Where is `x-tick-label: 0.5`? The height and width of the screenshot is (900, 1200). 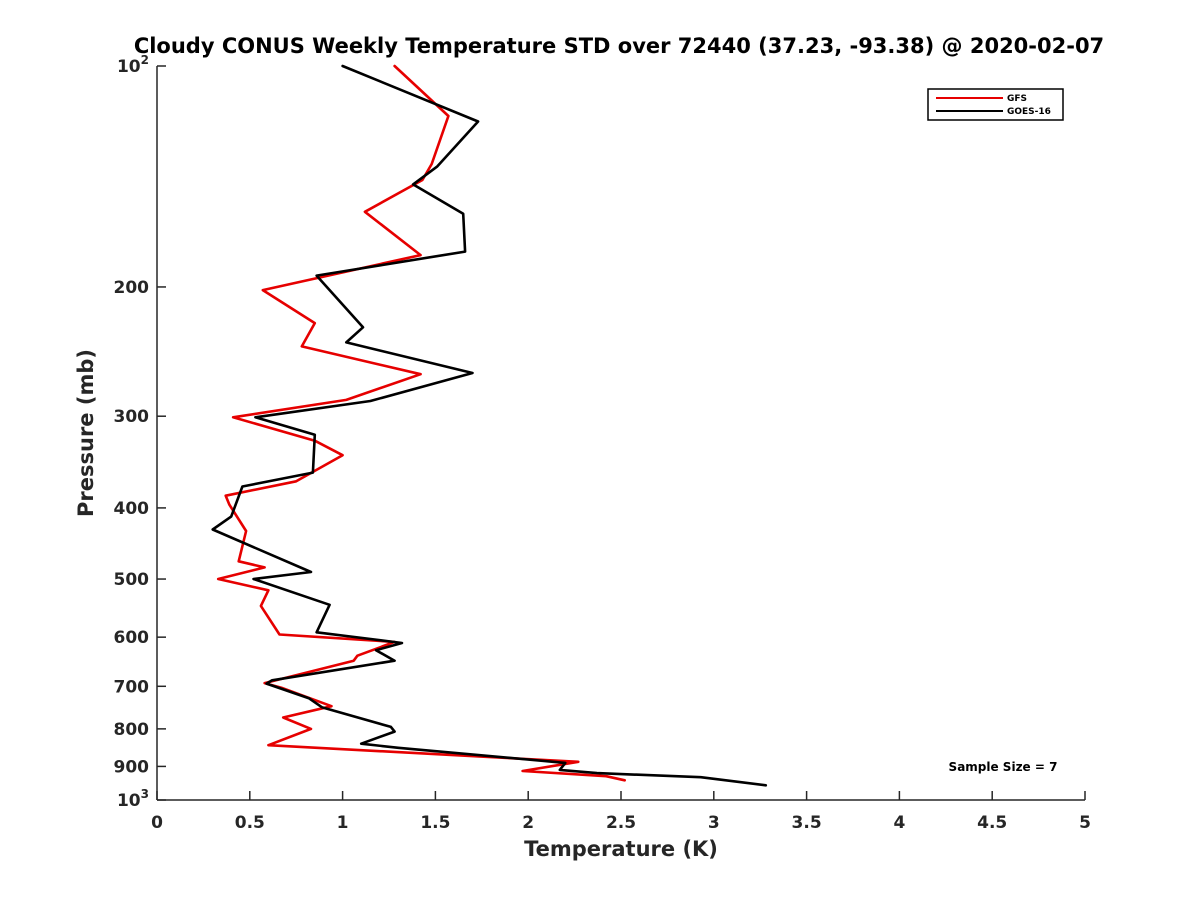 x-tick-label: 0.5 is located at coordinates (250, 823).